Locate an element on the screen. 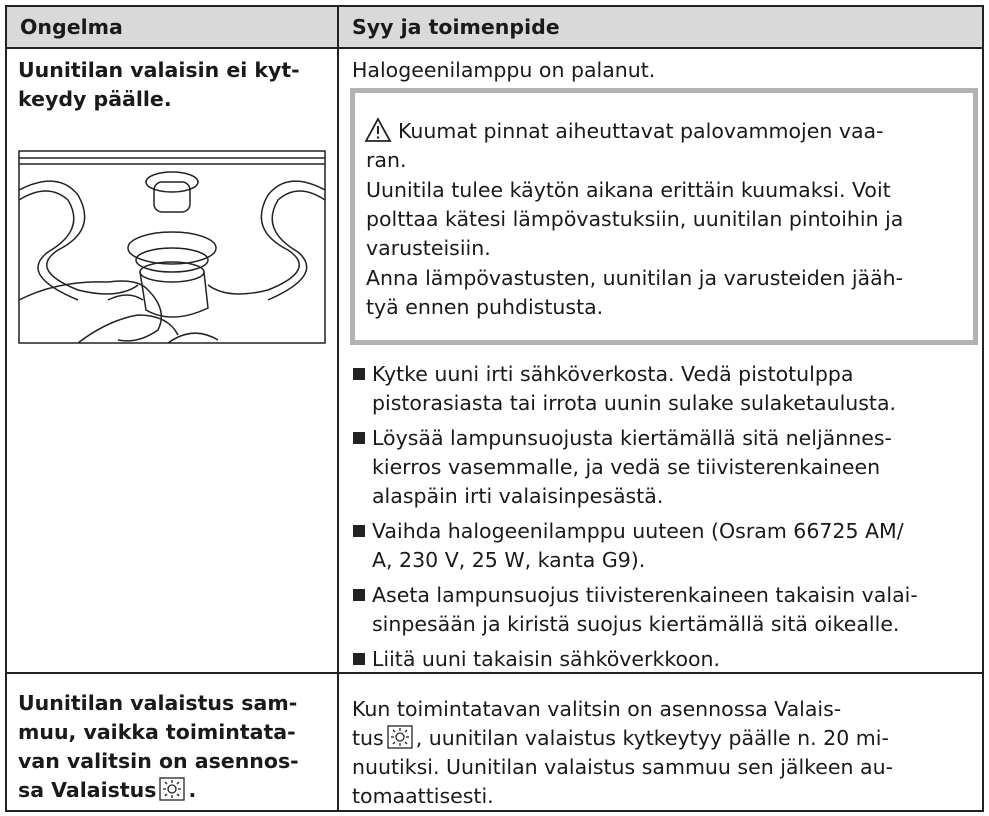 The height and width of the screenshot is (816, 989). lamp-illustration is located at coordinates (172, 247).